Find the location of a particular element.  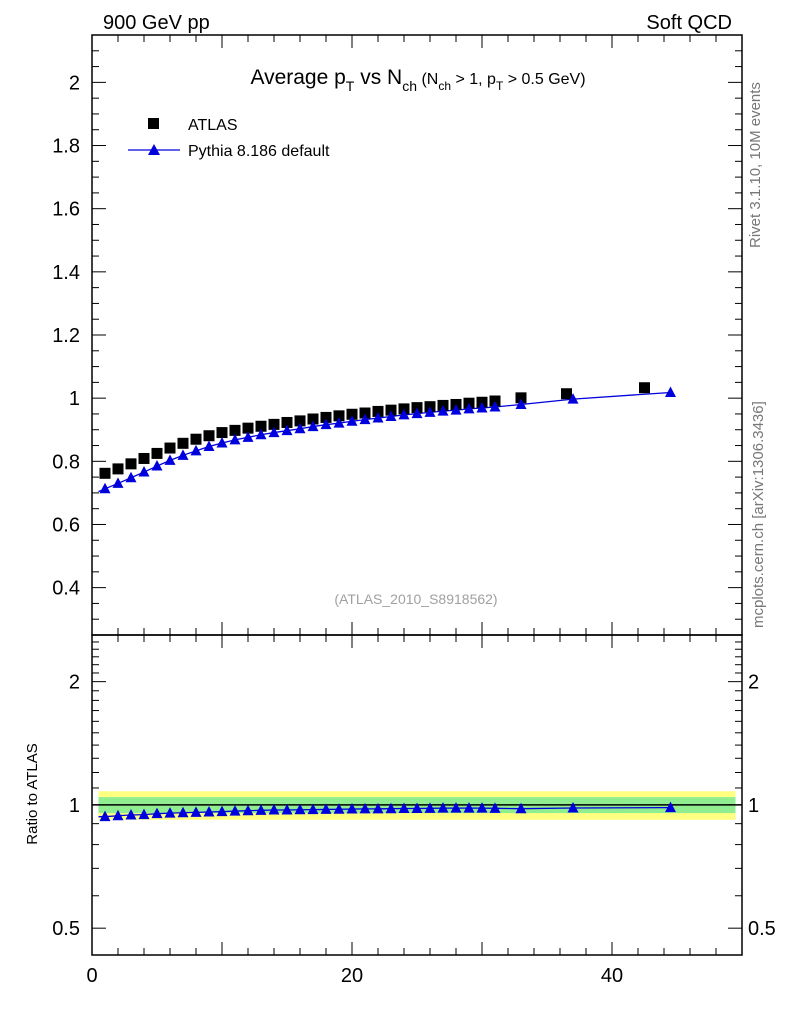

ratio-data-marks is located at coordinates (387, 811).